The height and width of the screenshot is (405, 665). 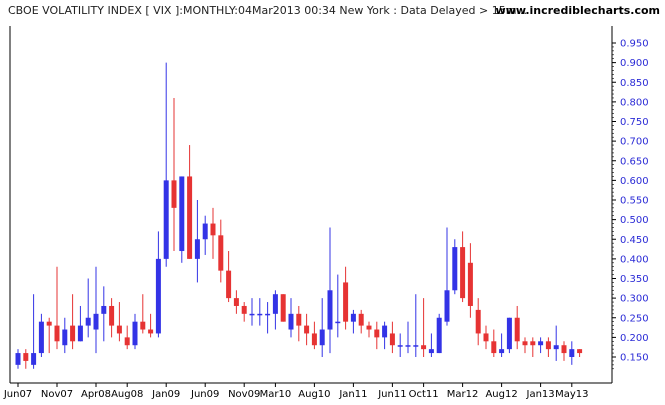 What do you see at coordinates (634, 299) in the screenshot?
I see `y-tick-label: 0.300` at bounding box center [634, 299].